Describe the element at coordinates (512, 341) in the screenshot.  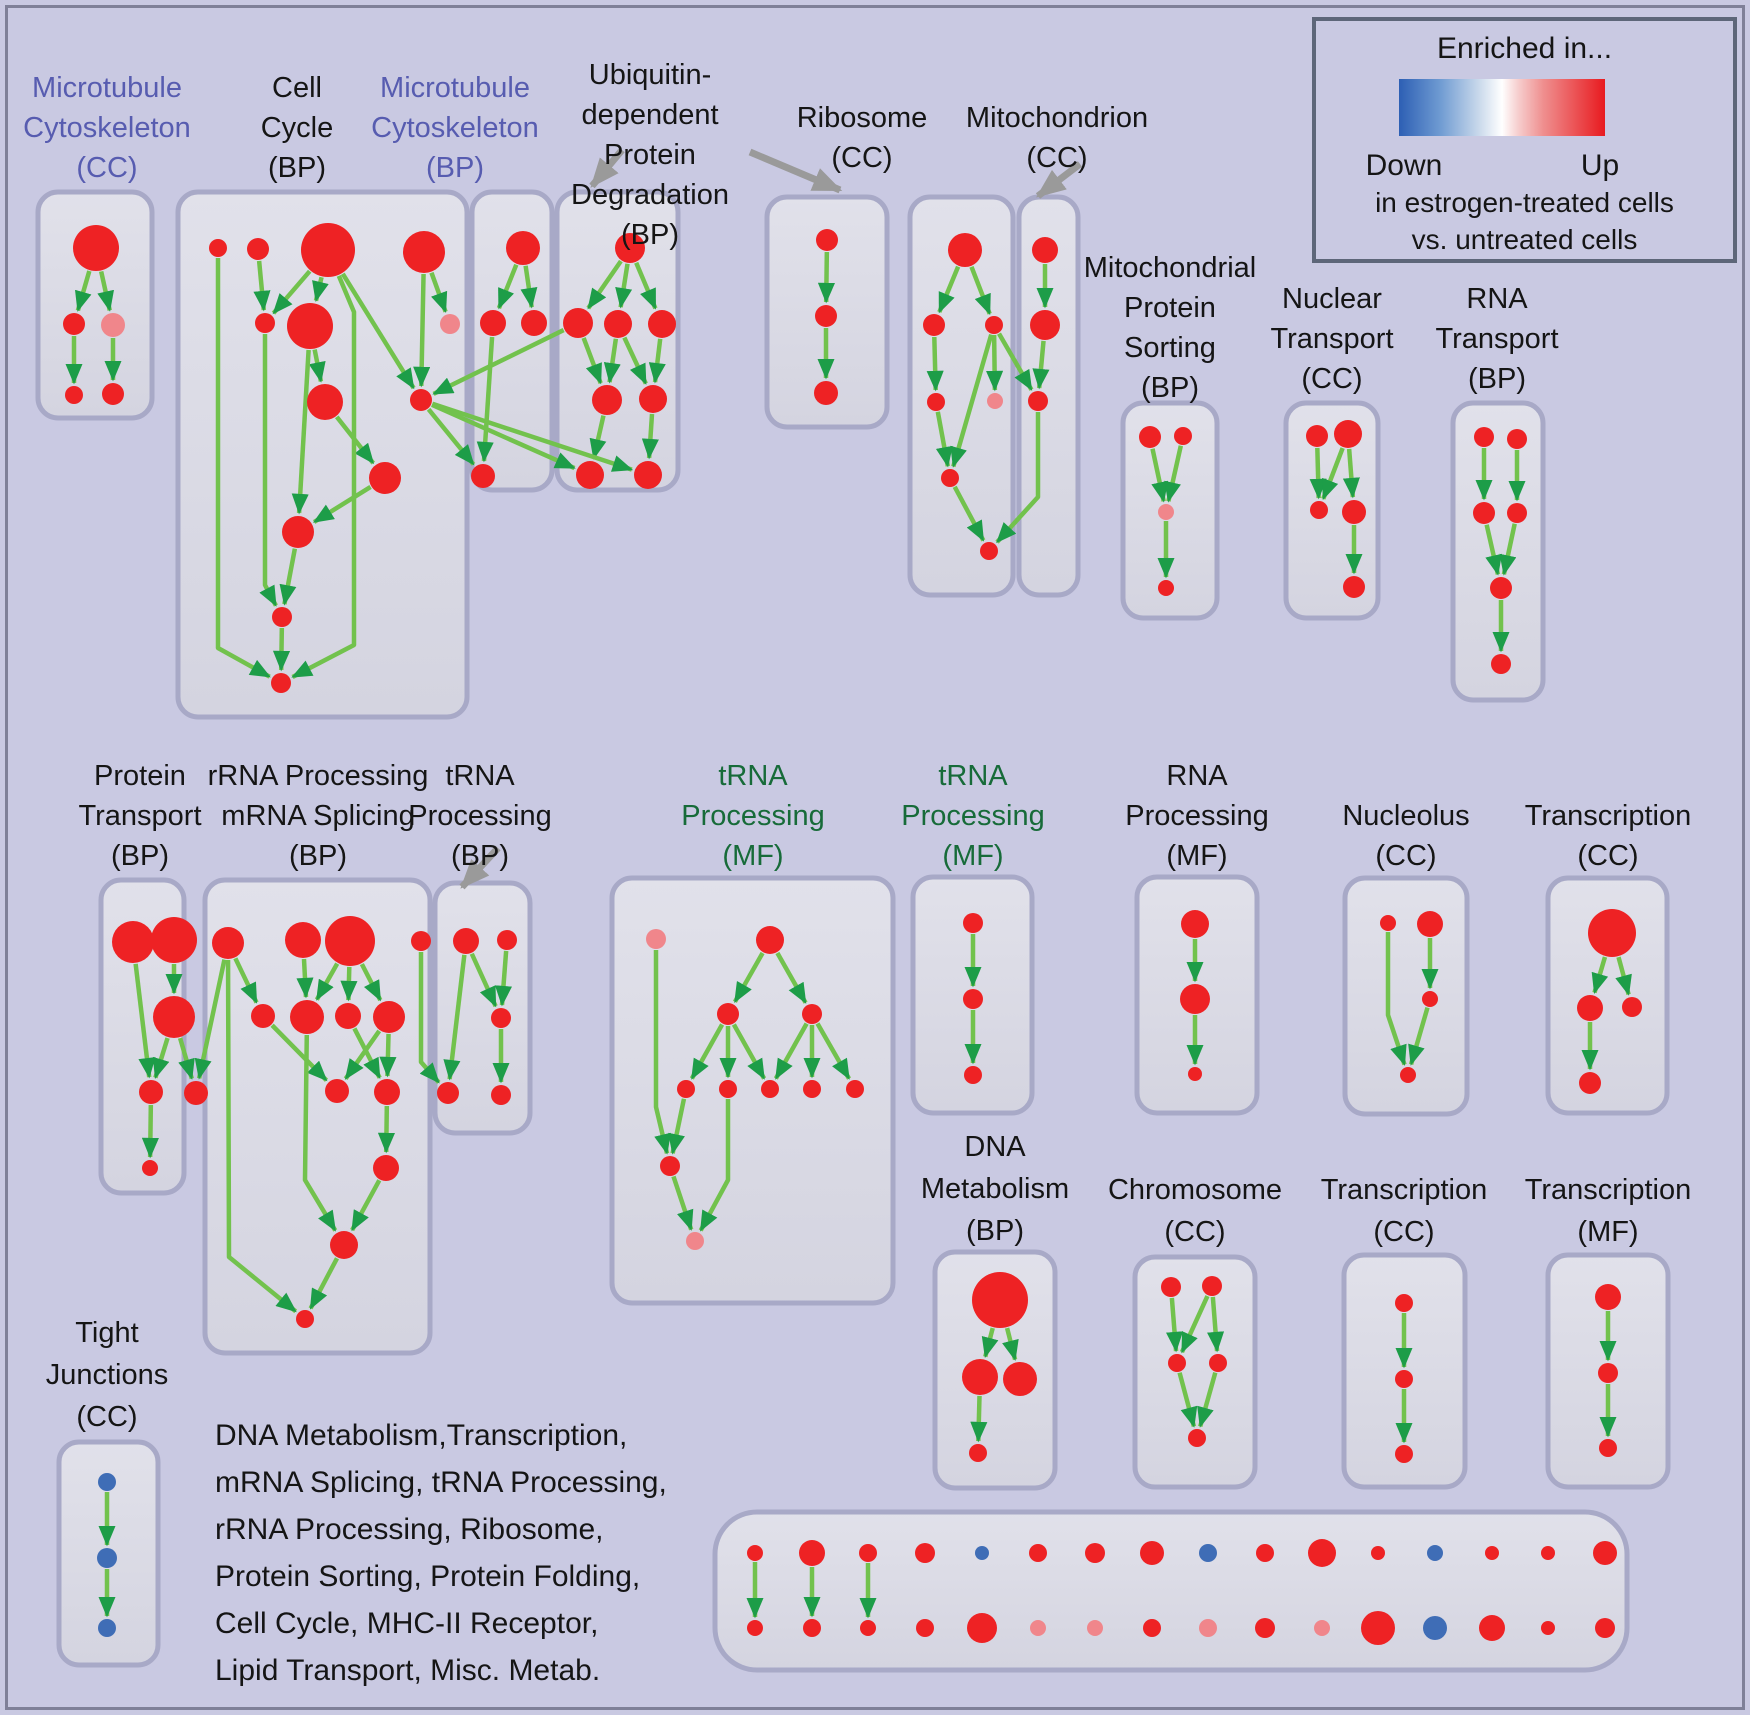
I see `cluster-box-mtbp` at that location.